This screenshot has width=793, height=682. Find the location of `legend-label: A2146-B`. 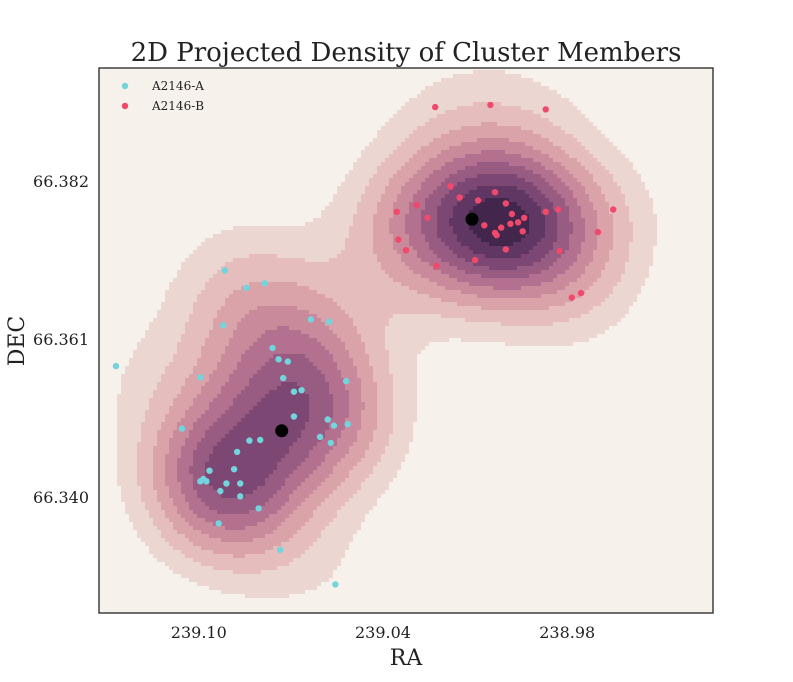

legend-label: A2146-B is located at coordinates (177, 106).